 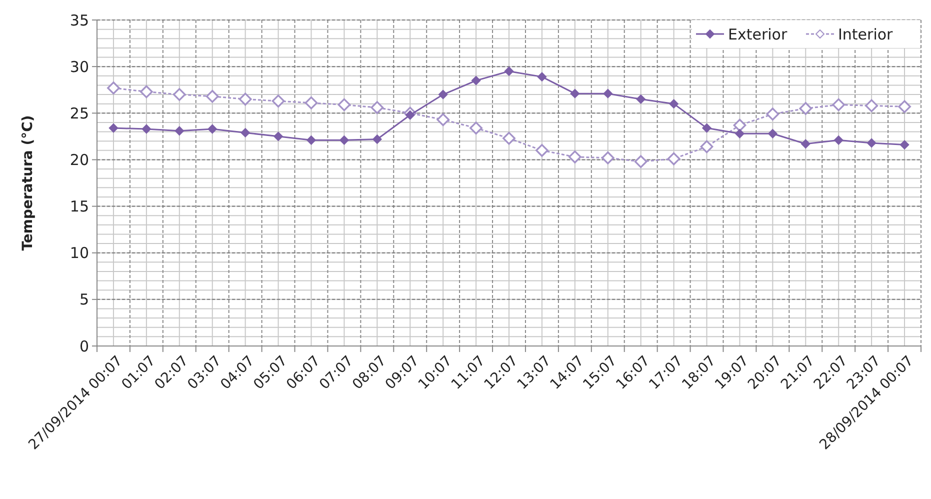 I want to click on y-tick-label: 0, so click(x=84, y=346).